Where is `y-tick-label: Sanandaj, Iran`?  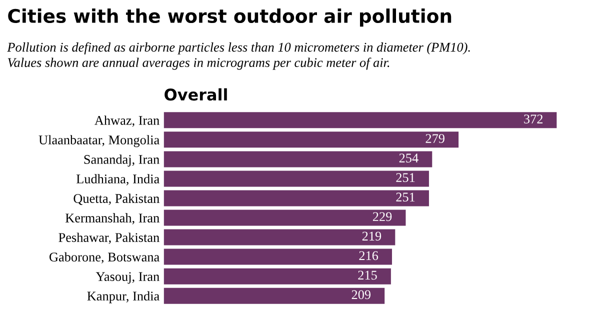 y-tick-label: Sanandaj, Iran is located at coordinates (122, 160).